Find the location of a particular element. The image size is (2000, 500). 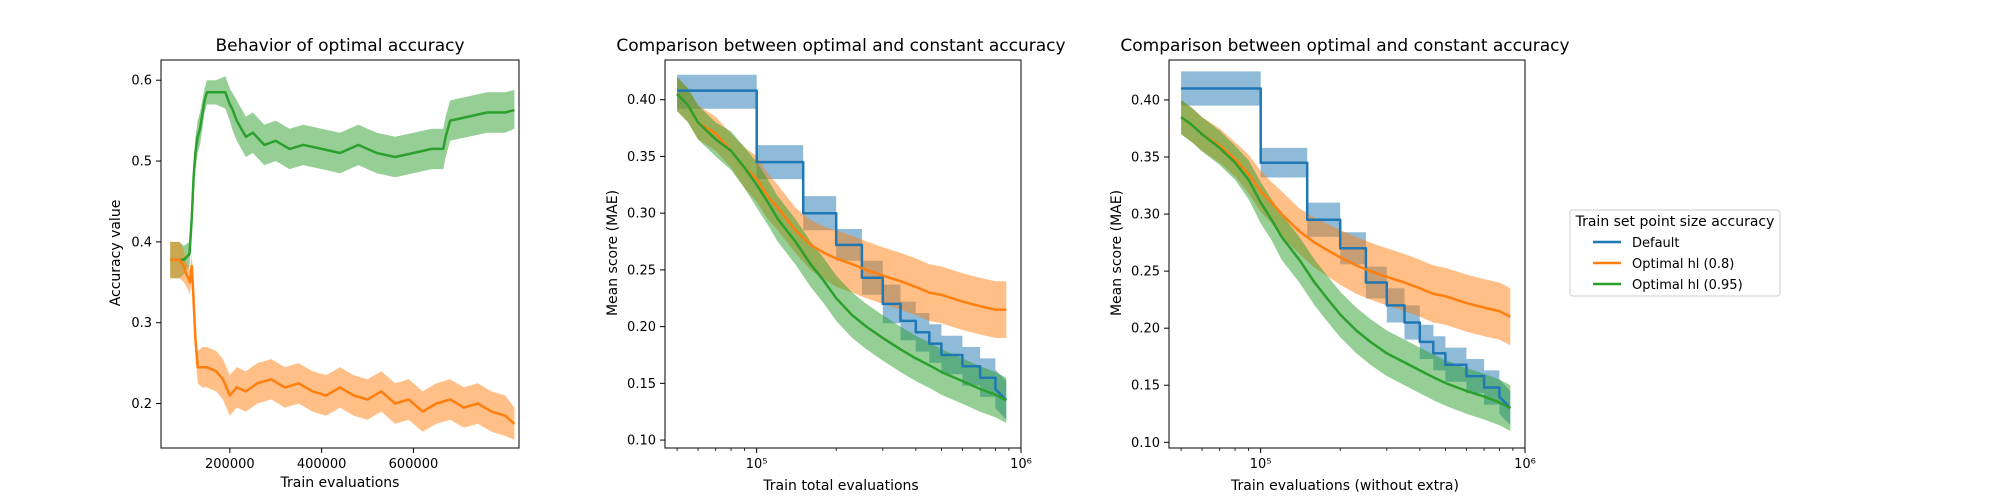

legend-frame is located at coordinates (1675, 253).